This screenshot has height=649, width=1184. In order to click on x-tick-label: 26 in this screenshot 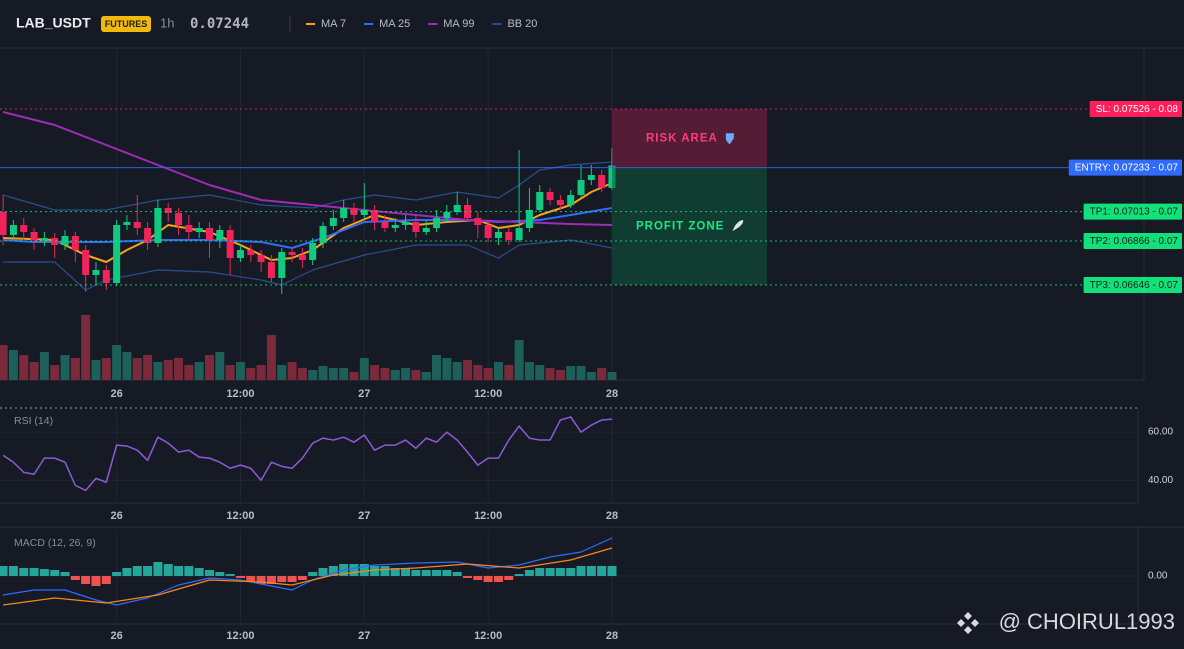, I will do `click(116, 394)`.